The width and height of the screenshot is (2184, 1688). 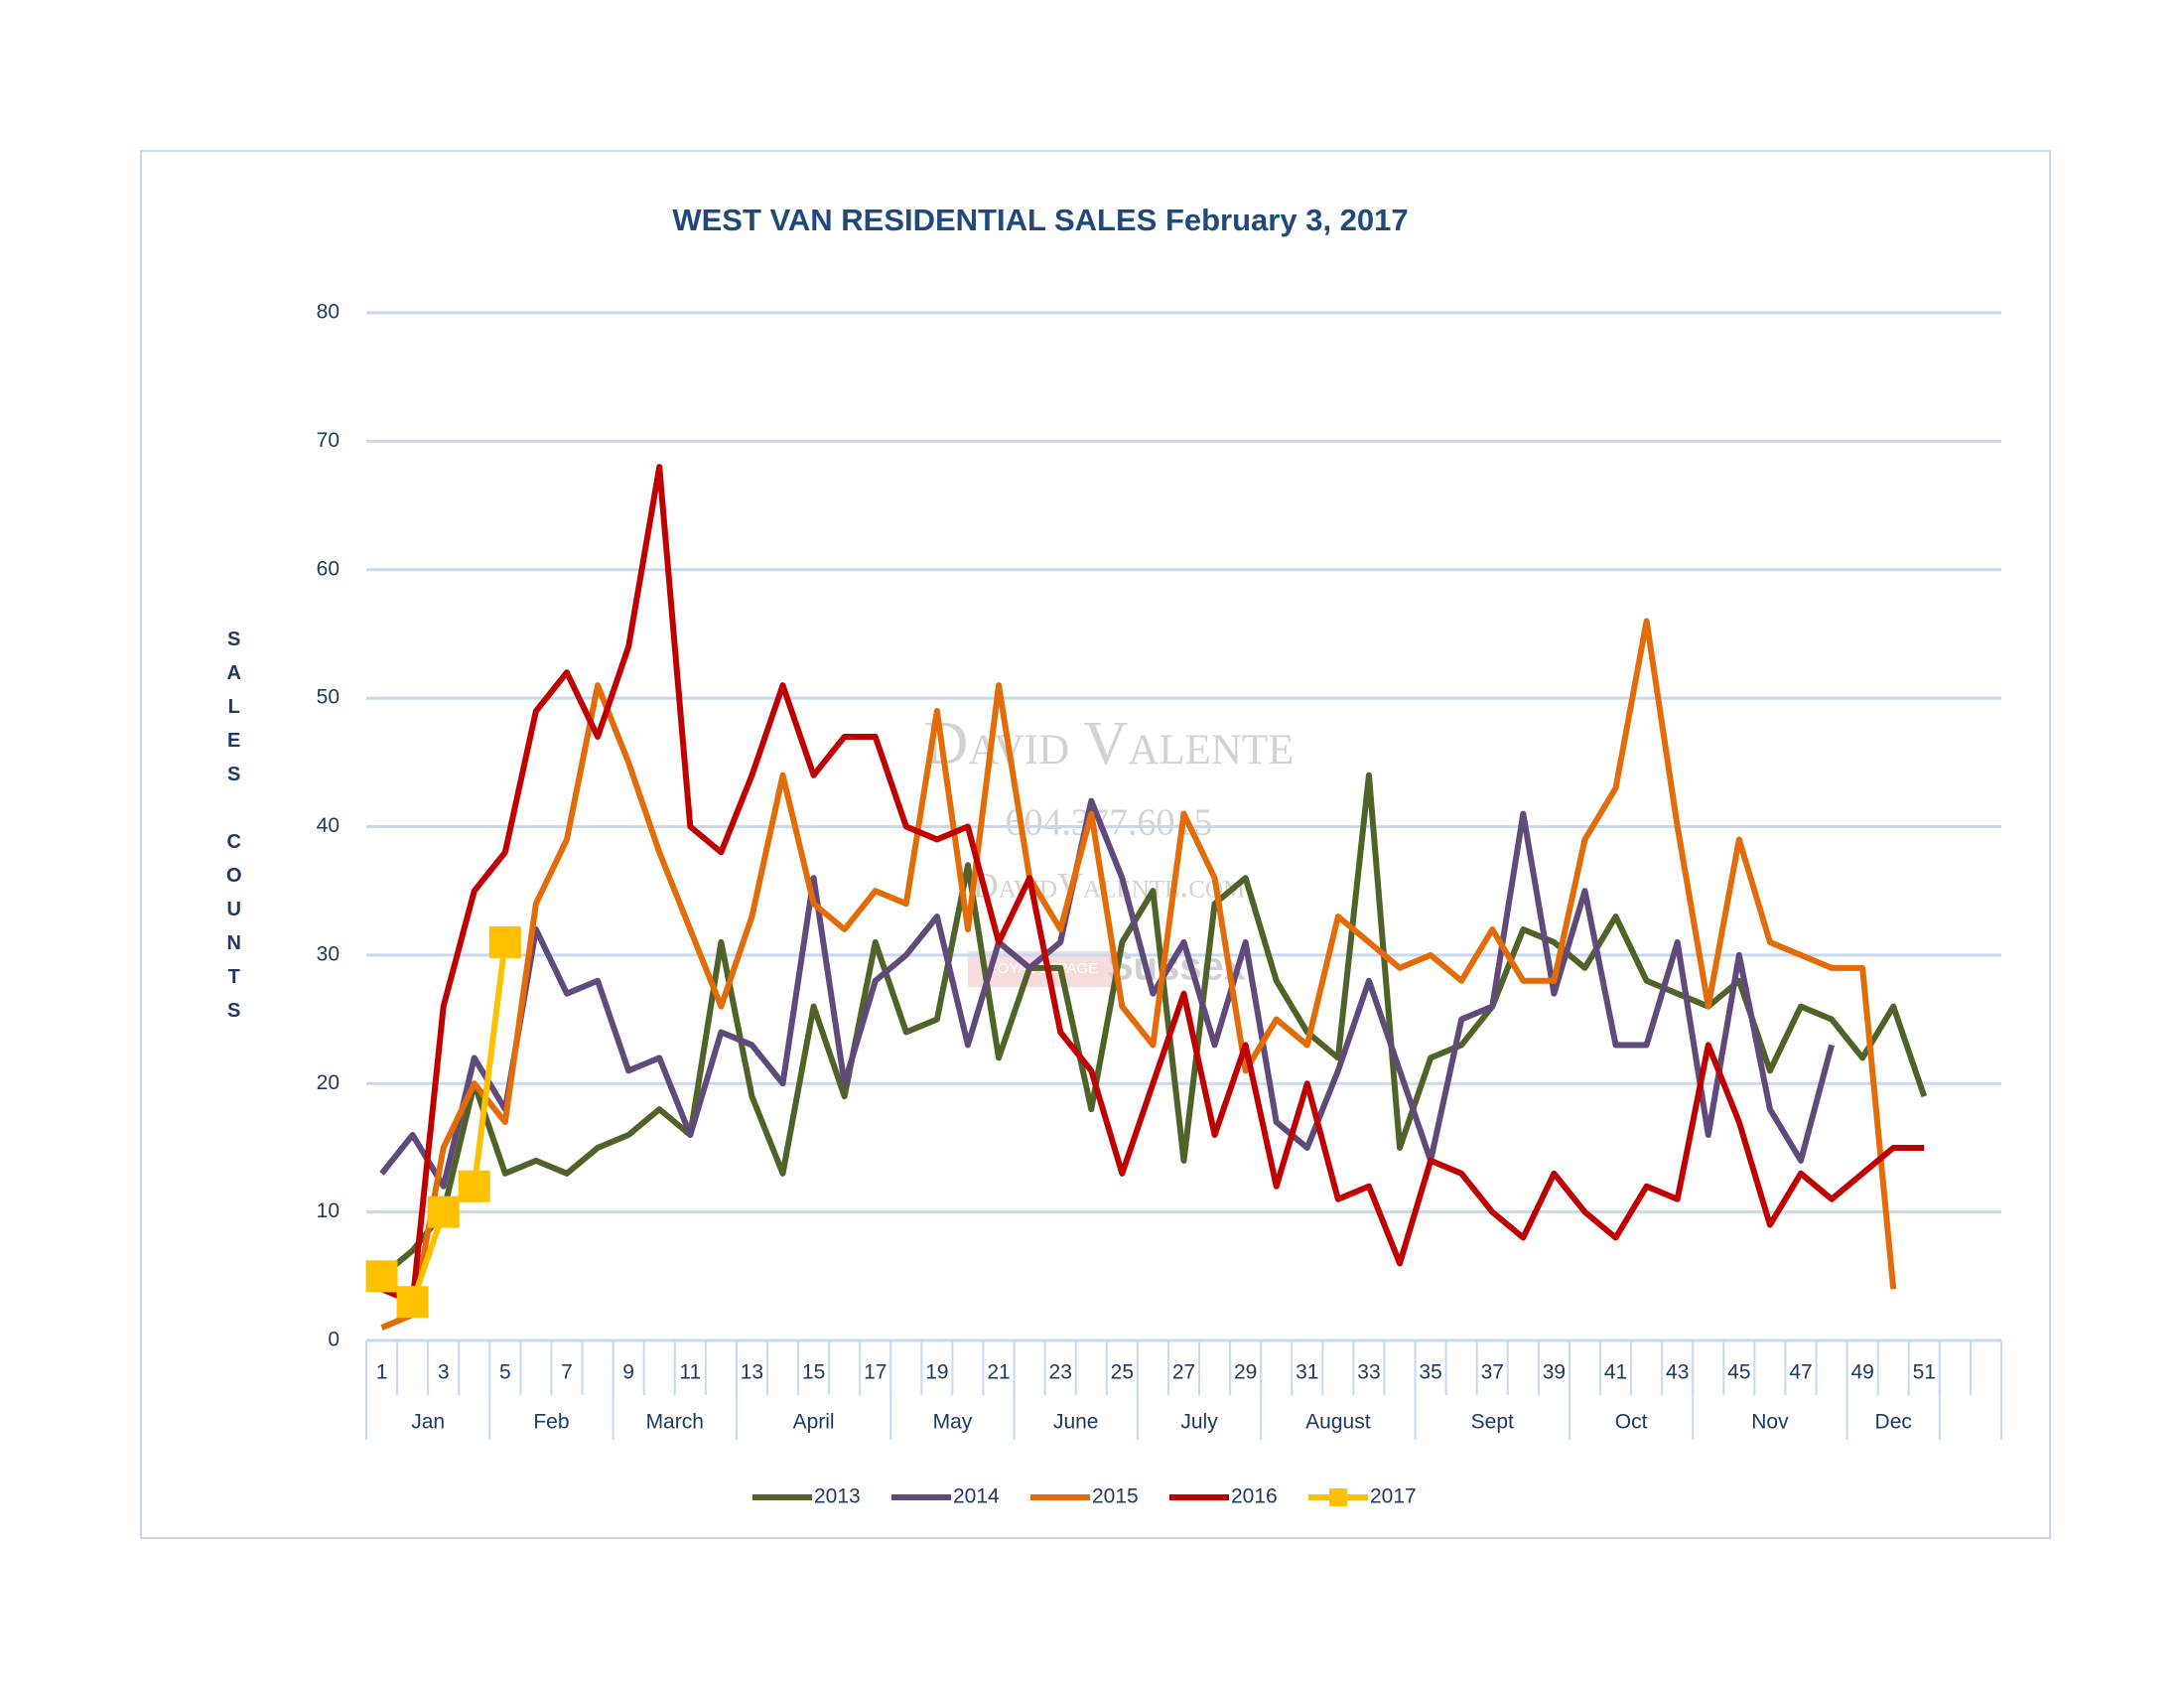 What do you see at coordinates (1492, 1422) in the screenshot?
I see `month-label: Sept` at bounding box center [1492, 1422].